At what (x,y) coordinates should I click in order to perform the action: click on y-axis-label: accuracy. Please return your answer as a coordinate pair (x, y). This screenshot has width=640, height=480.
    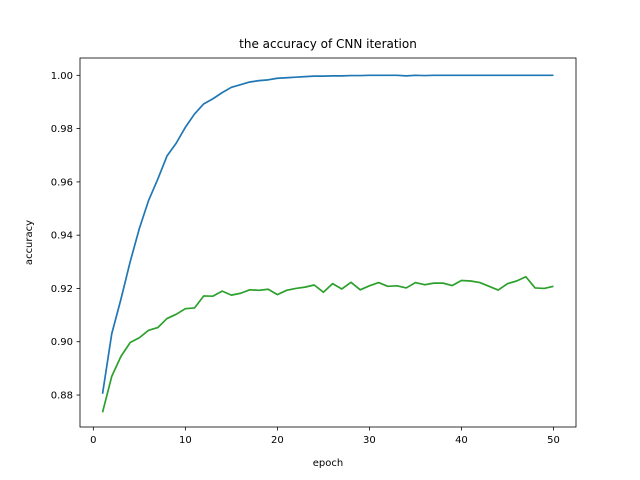
    Looking at the image, I should click on (29, 242).